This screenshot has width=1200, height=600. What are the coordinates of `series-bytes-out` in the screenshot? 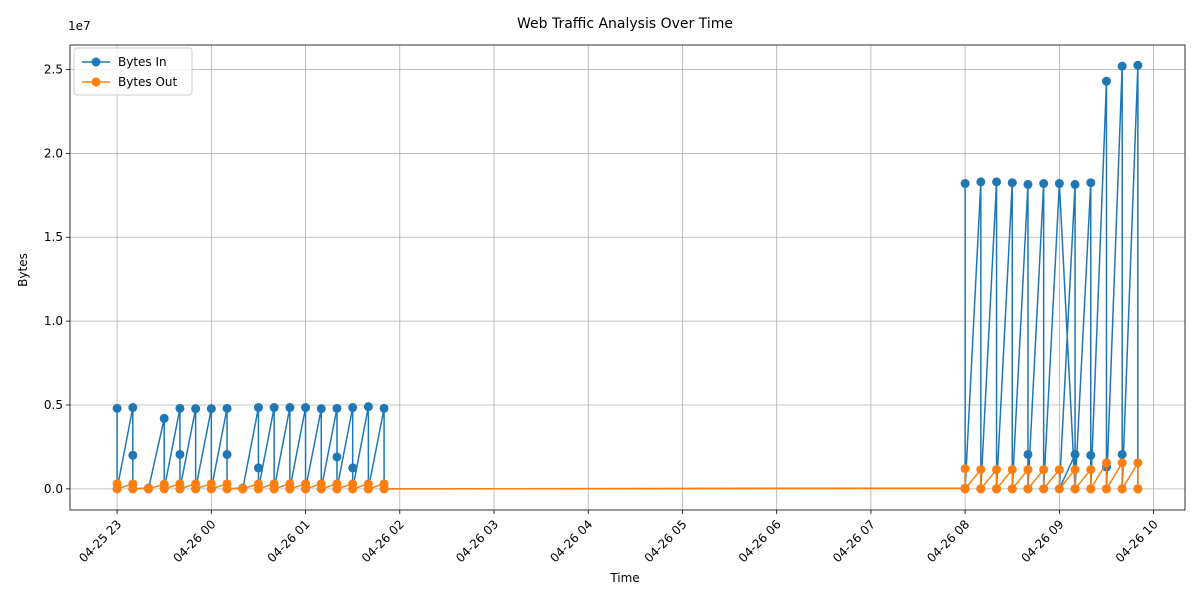 It's located at (627, 476).